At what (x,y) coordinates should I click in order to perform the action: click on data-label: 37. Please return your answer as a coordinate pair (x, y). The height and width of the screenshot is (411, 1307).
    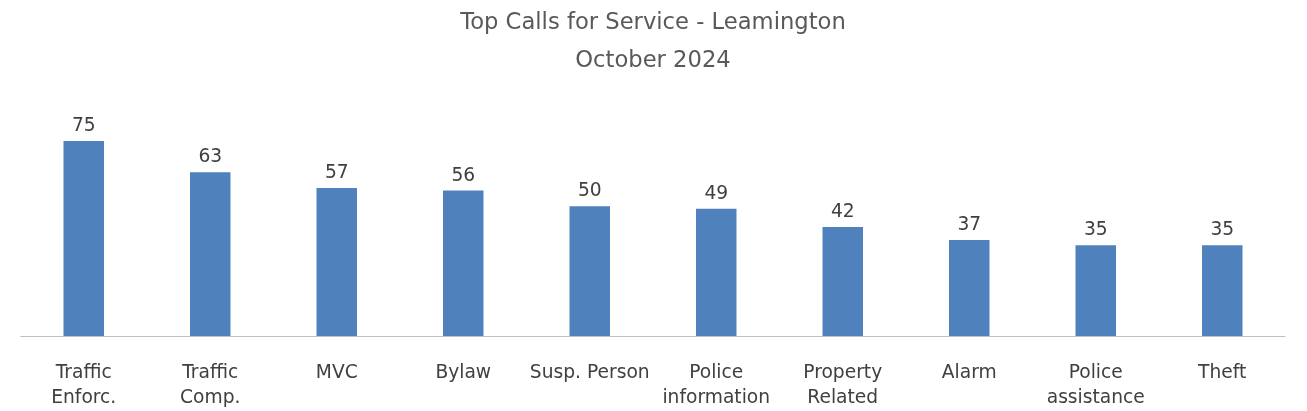
    Looking at the image, I should click on (969, 224).